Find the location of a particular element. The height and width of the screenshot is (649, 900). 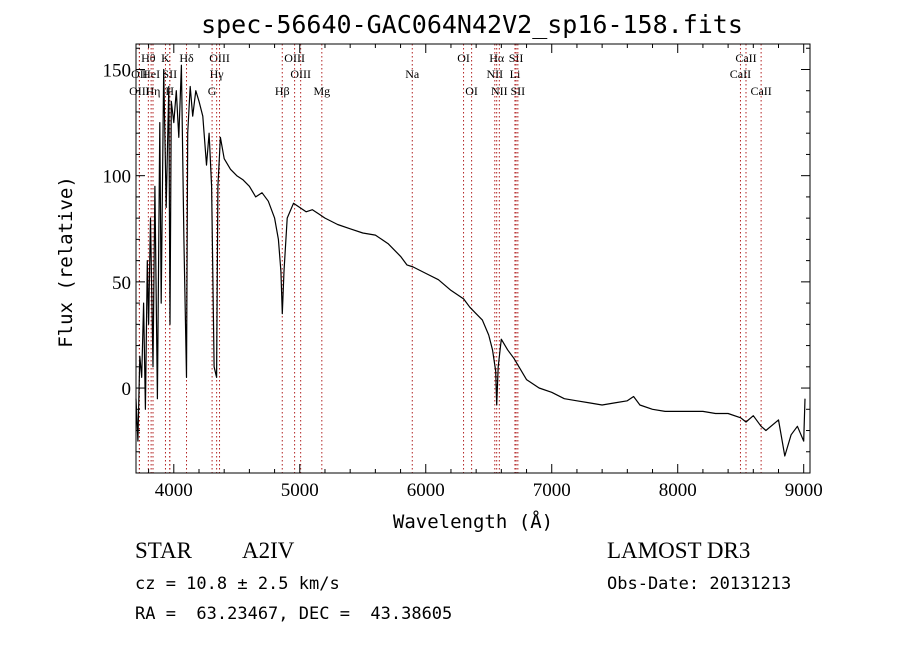

object-subclass: A2IV is located at coordinates (268, 550).